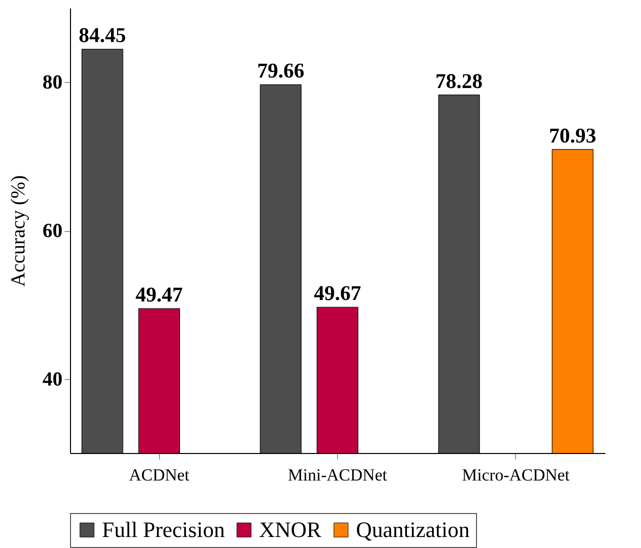  What do you see at coordinates (572, 135) in the screenshot?
I see `data-label: 70.93` at bounding box center [572, 135].